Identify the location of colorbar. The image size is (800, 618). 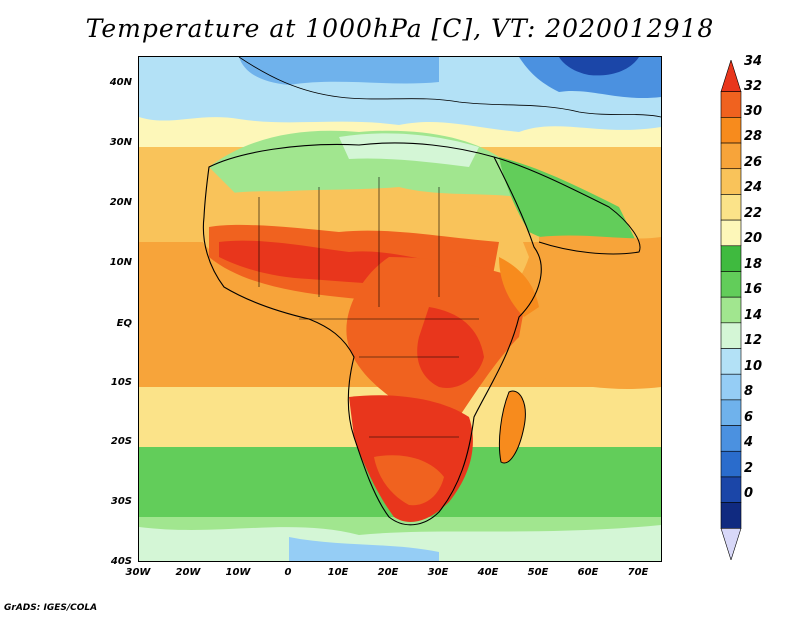
(731, 310).